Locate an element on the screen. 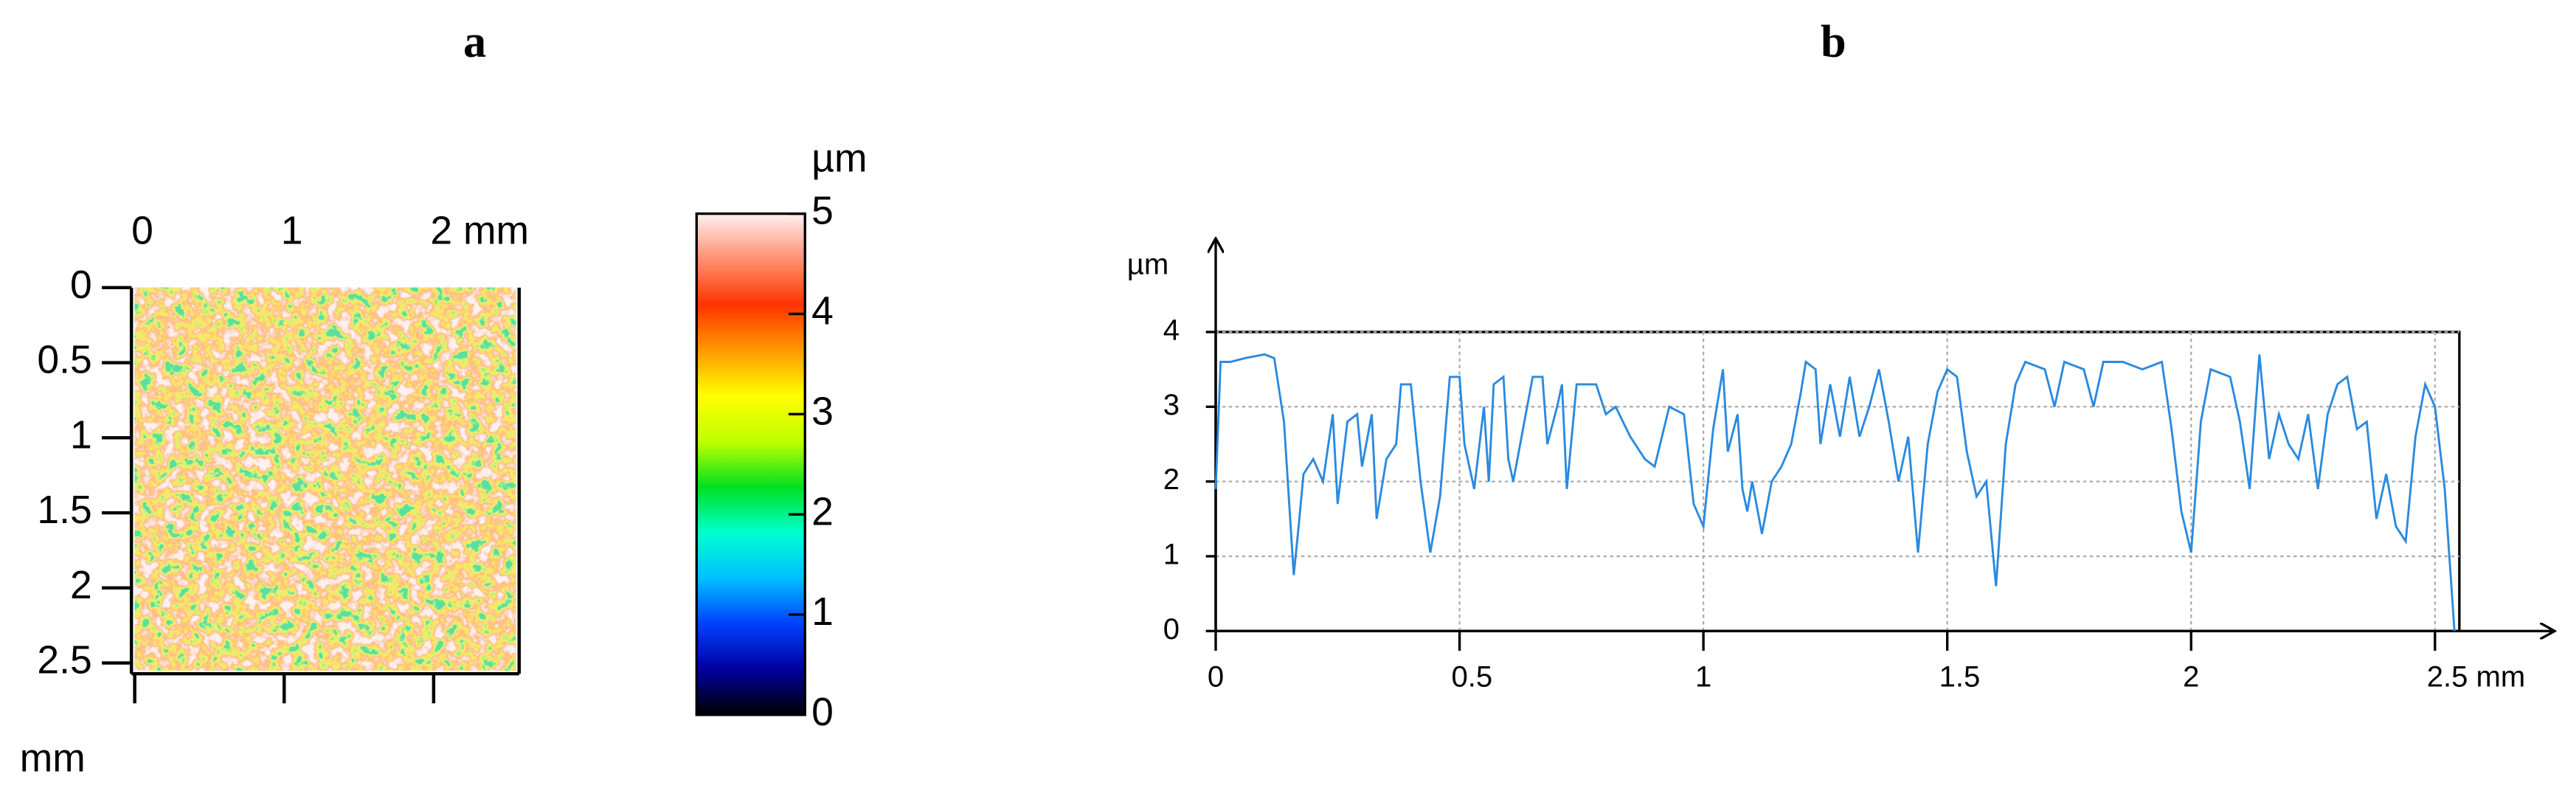 The image size is (2576, 802). x-tick-label: 2 mm is located at coordinates (480, 230).